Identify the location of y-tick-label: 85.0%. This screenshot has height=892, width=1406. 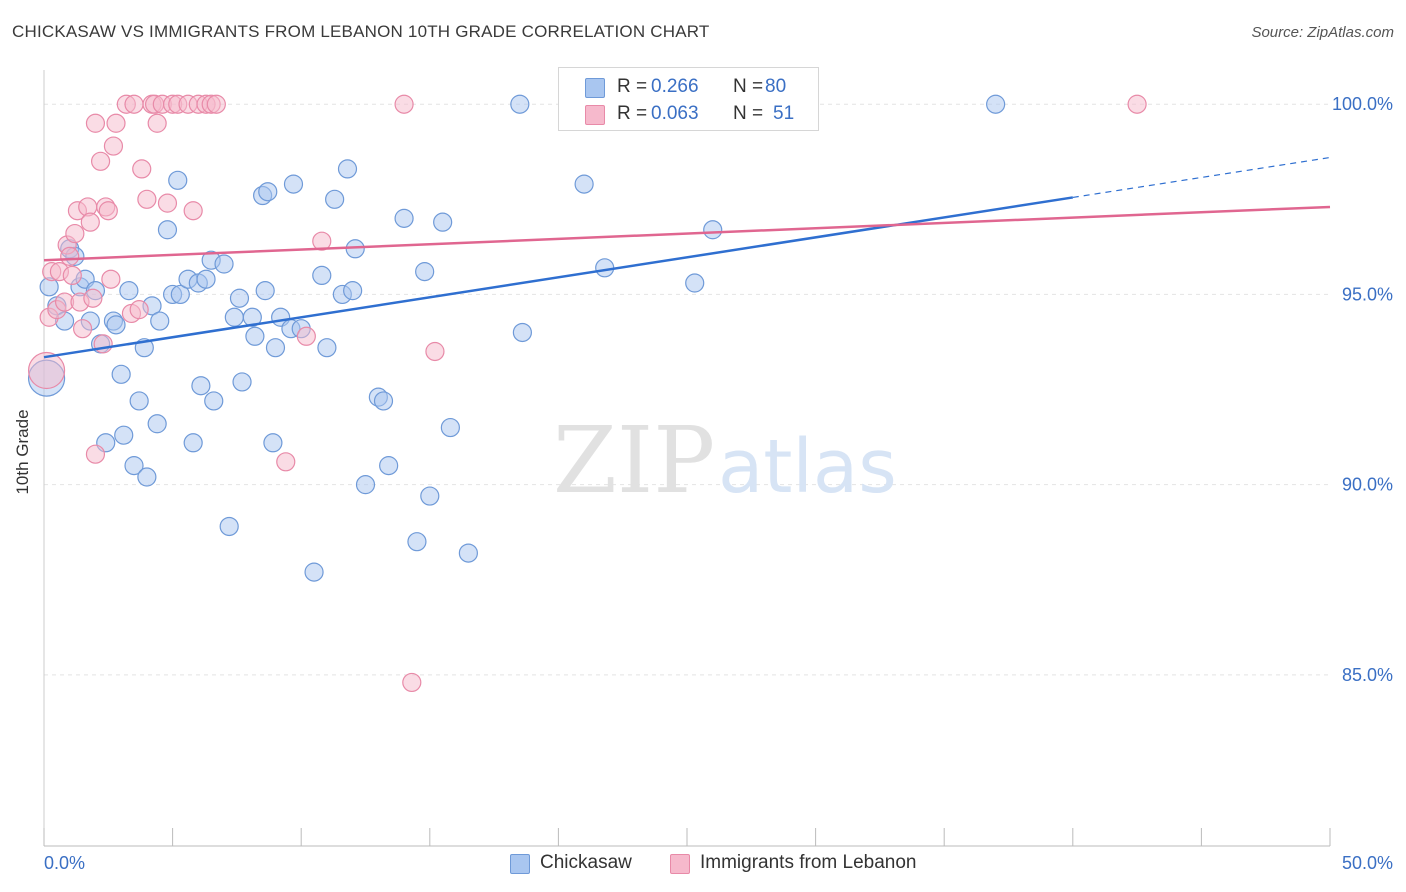
(1367, 675).